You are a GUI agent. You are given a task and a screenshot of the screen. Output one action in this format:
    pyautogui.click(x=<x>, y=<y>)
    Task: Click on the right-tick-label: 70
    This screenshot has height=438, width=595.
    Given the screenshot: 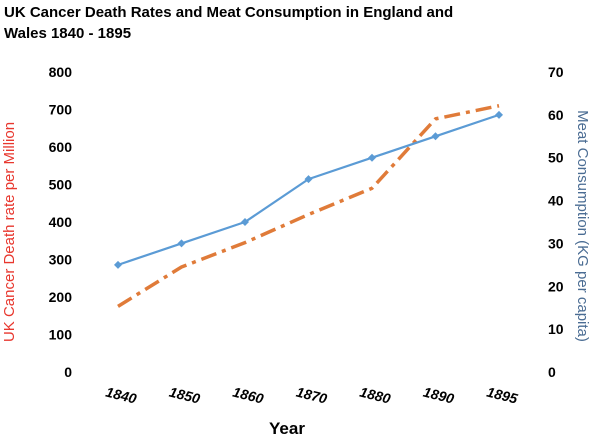 What is the action you would take?
    pyautogui.click(x=556, y=72)
    